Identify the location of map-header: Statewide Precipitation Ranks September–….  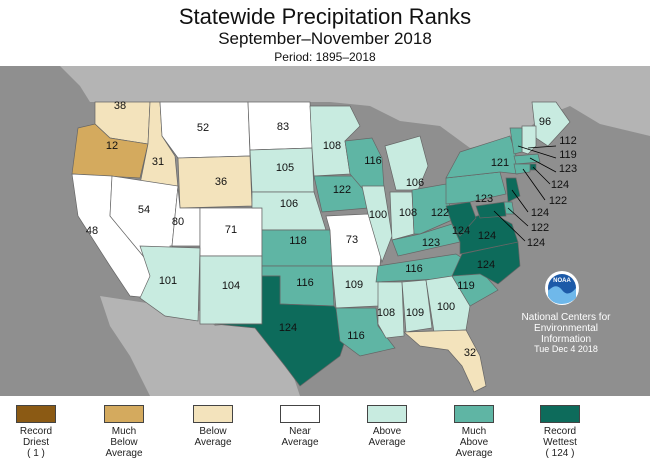
(325, 32).